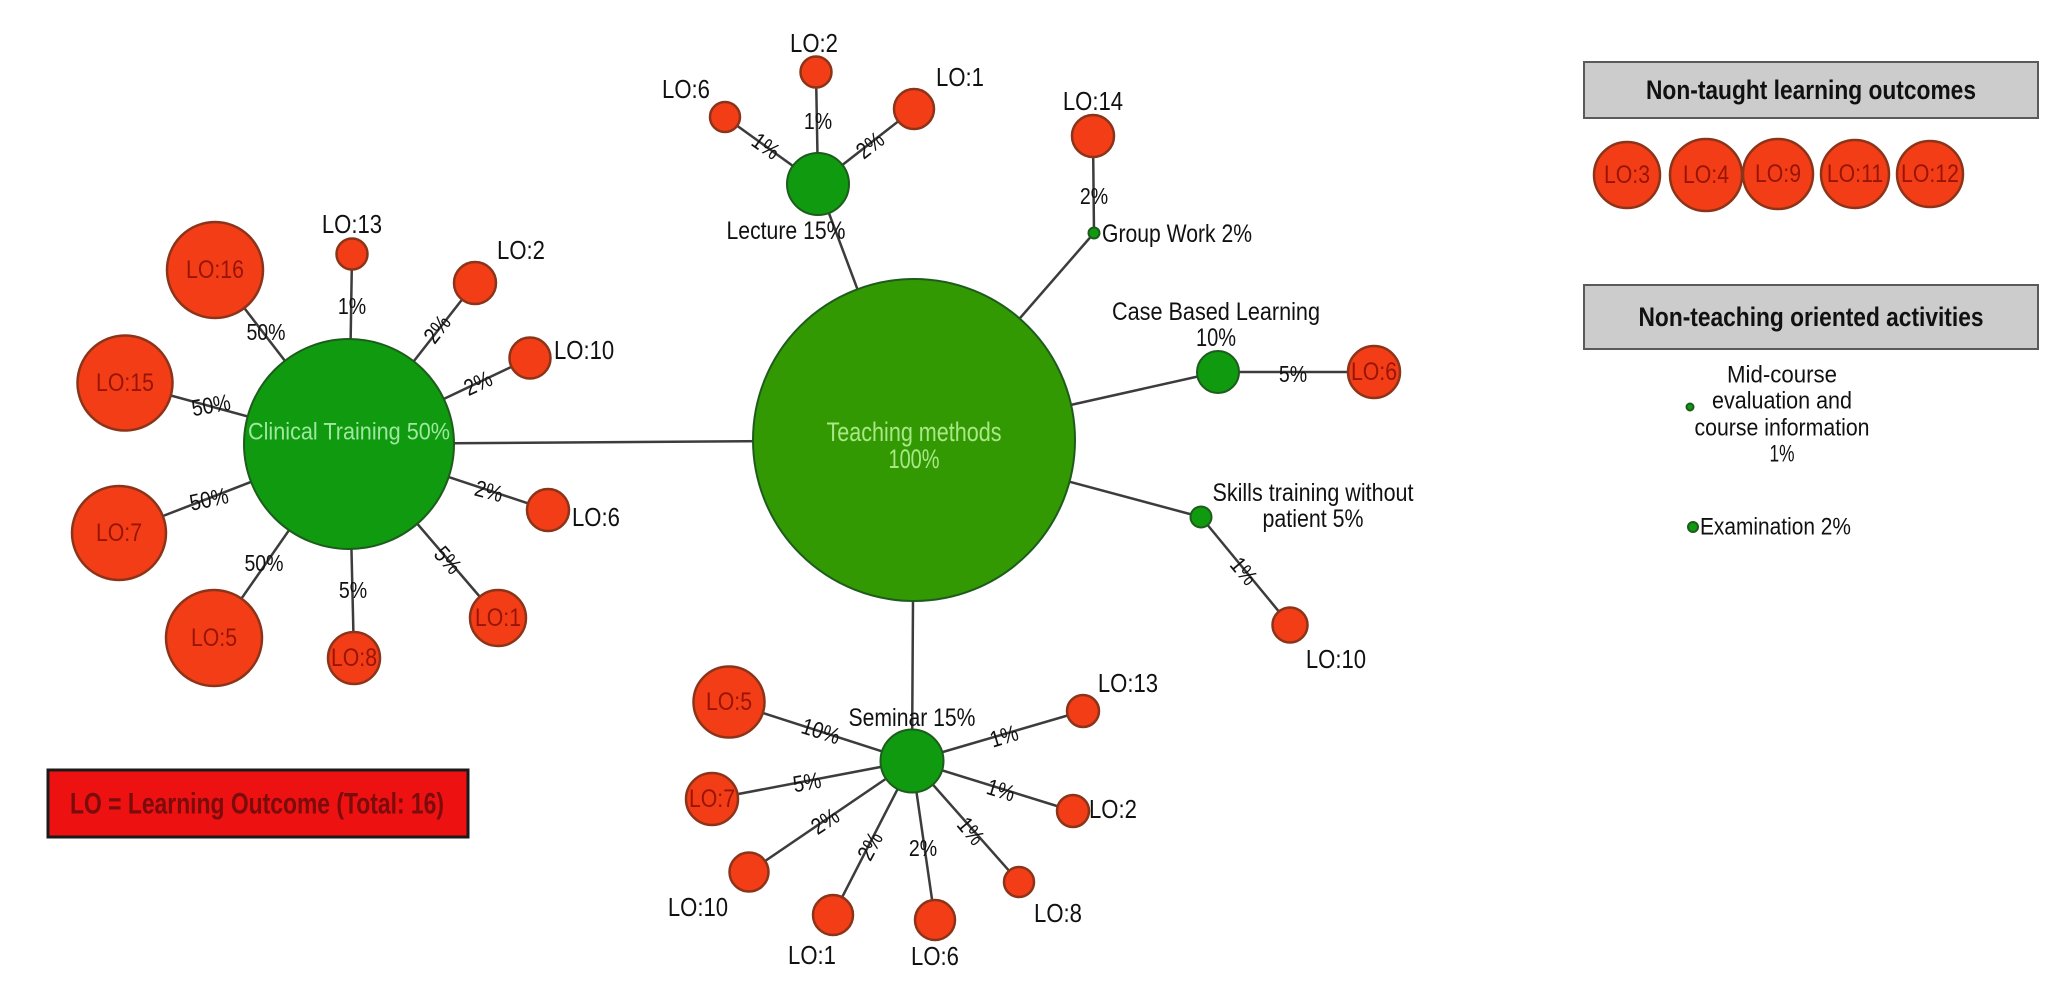  I want to click on svg-text: evaluation and, so click(1782, 401).